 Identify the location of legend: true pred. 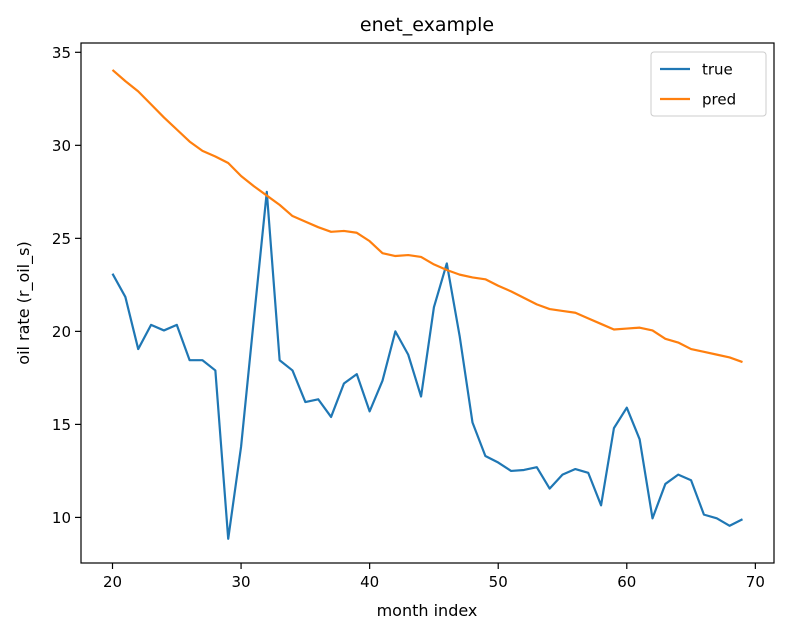
(708, 84).